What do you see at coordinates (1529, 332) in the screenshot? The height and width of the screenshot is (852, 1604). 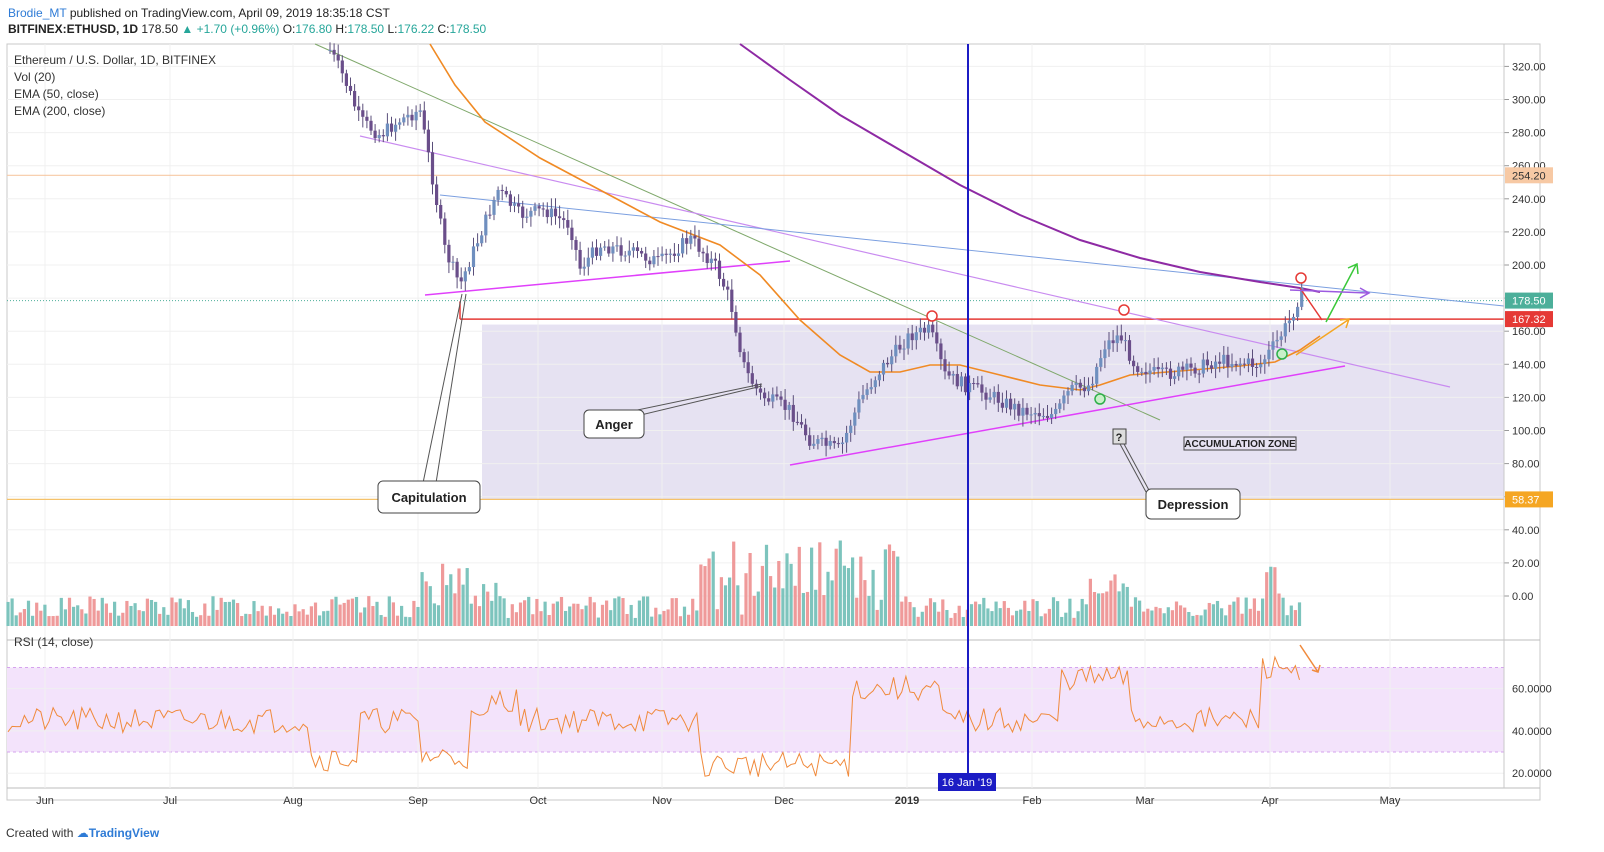 I see `price-tick-label: 160.00` at bounding box center [1529, 332].